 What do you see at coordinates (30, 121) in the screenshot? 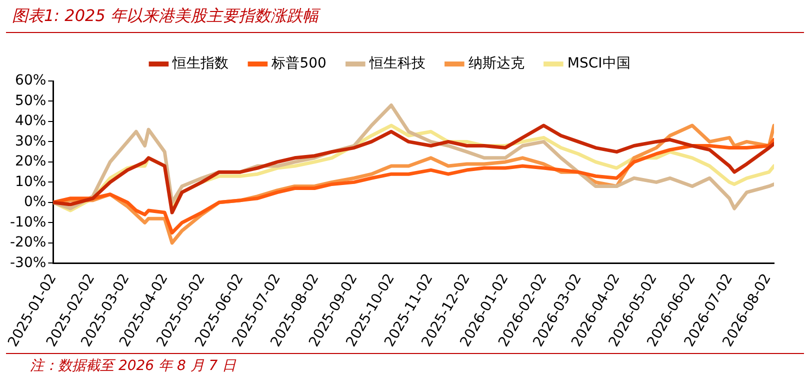
I see `y-tick-label: 40%` at bounding box center [30, 121].